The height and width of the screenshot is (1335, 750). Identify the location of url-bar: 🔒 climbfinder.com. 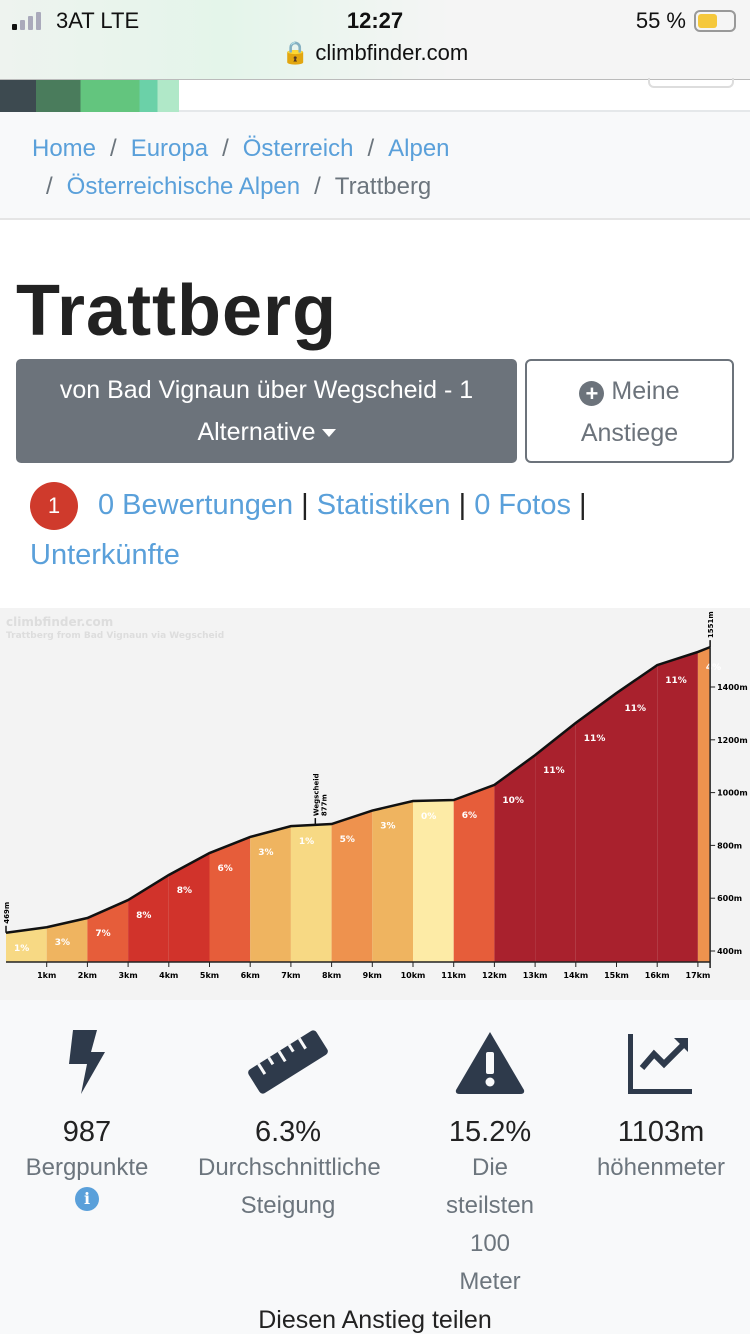
(375, 53).